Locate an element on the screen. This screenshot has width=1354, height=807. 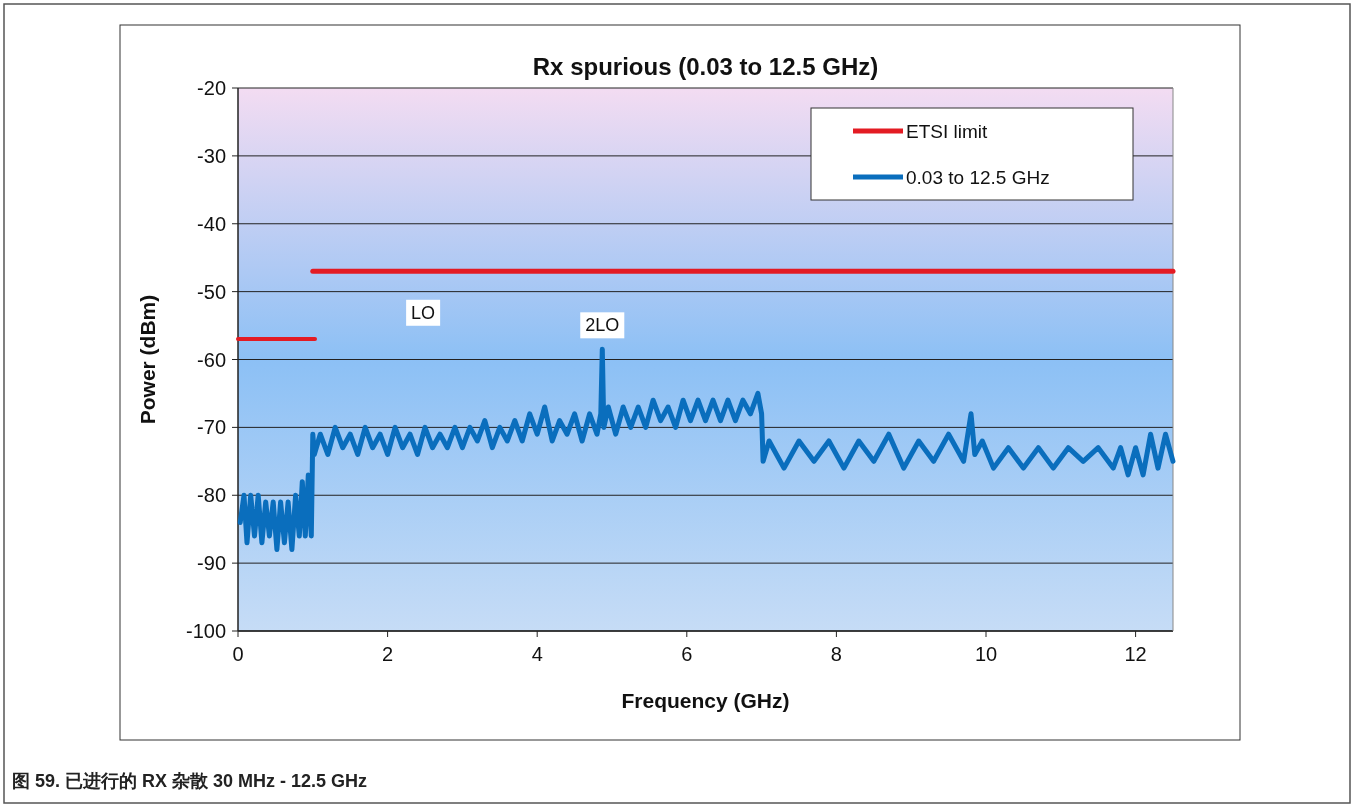
caption: 图 59. 已进行的 RX 杂散 30 MHz - 12.5 GHz is located at coordinates (190, 781).